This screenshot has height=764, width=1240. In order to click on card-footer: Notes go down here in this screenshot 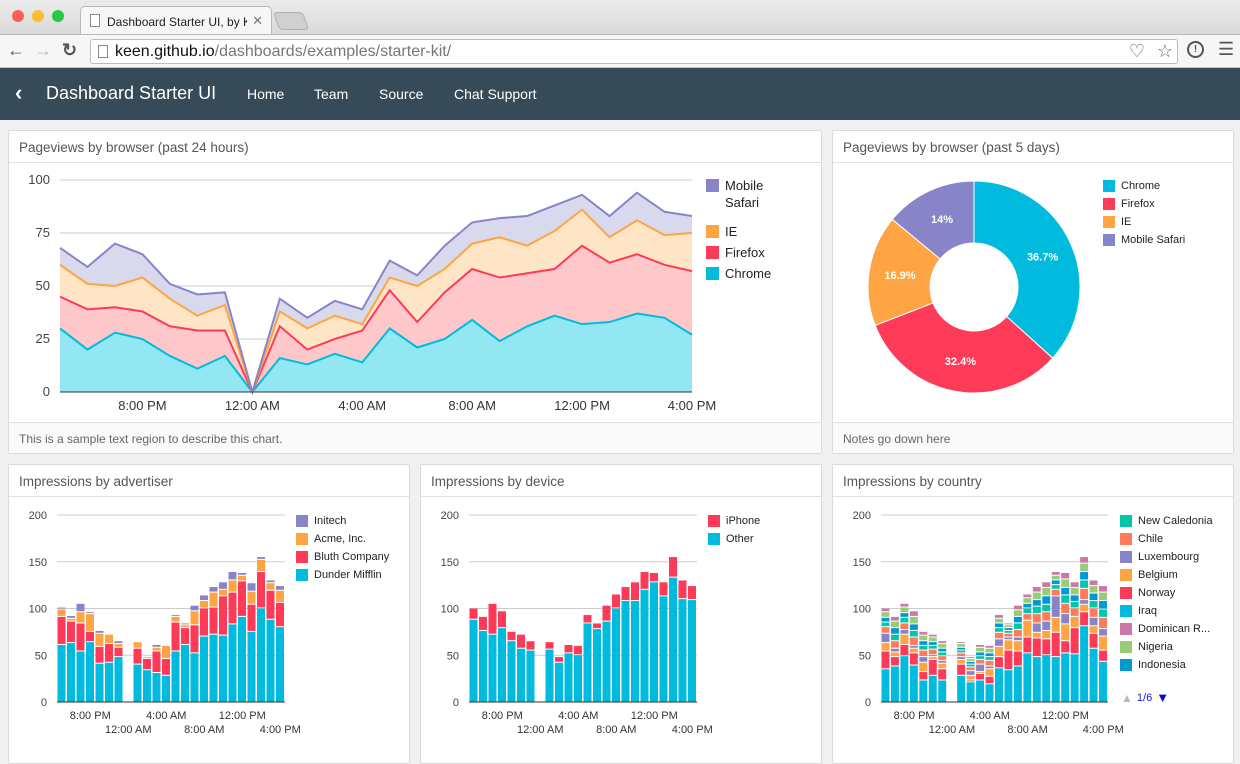, I will do `click(1033, 437)`.